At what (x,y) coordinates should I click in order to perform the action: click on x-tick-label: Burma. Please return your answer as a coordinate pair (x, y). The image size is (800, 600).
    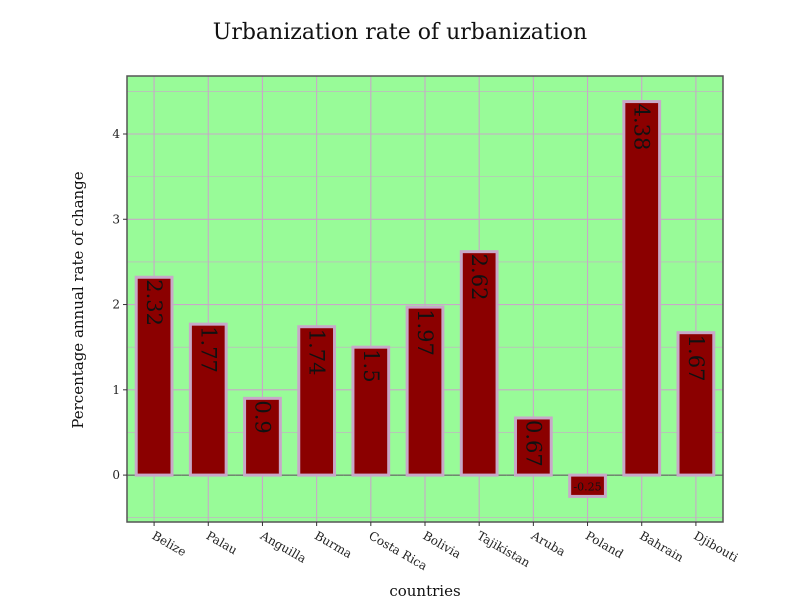
    Looking at the image, I should click on (333, 544).